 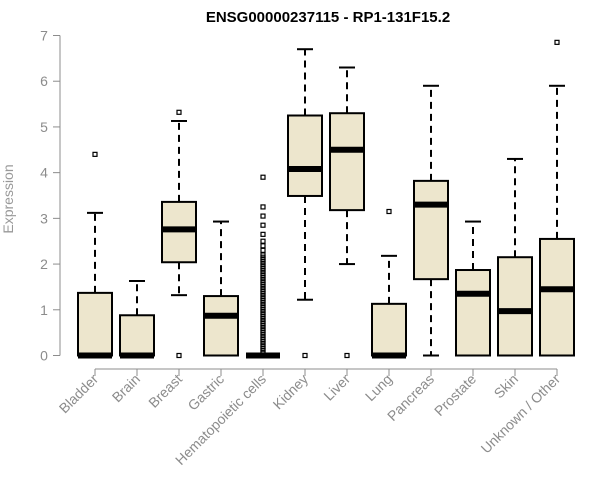 I want to click on x-tick-label: Bladder, so click(x=79, y=394).